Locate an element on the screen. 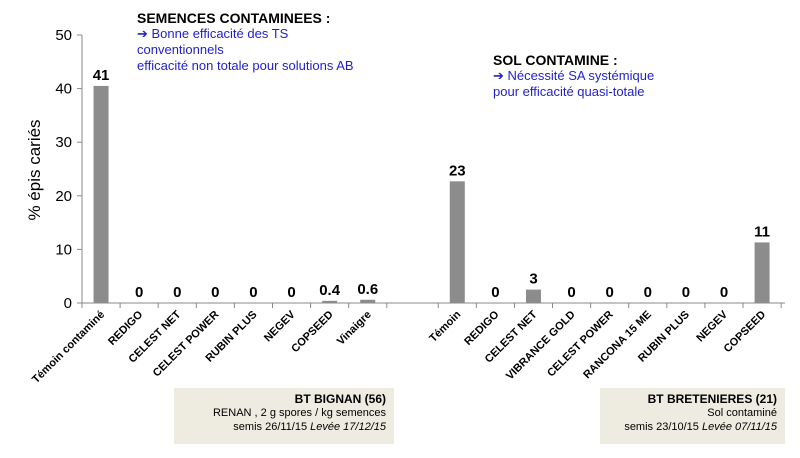 The image size is (800, 458). y-tick-label: 0 is located at coordinates (68, 303).